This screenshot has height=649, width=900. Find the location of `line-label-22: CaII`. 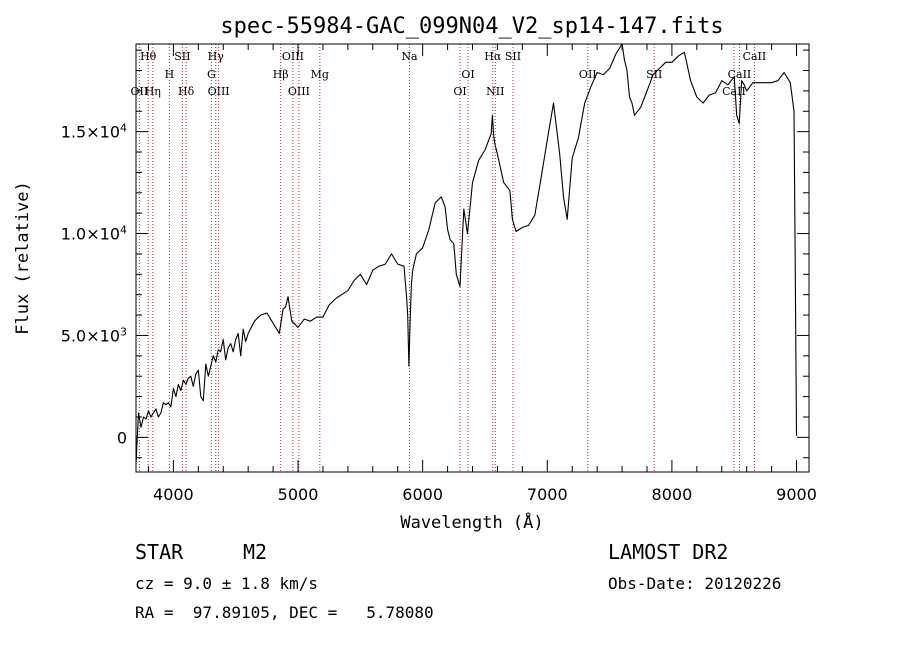

line-label-22: CaII is located at coordinates (740, 74).